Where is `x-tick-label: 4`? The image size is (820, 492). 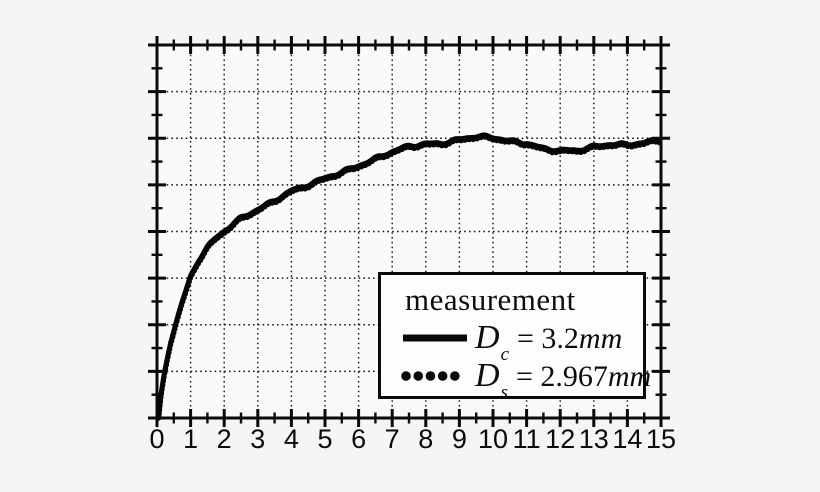
x-tick-label: 4 is located at coordinates (291, 439).